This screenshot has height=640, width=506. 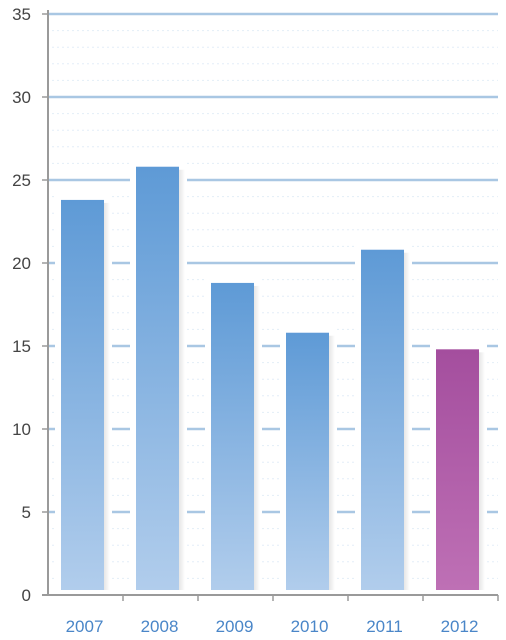 I want to click on x-tick-label: 2007, so click(x=85, y=626).